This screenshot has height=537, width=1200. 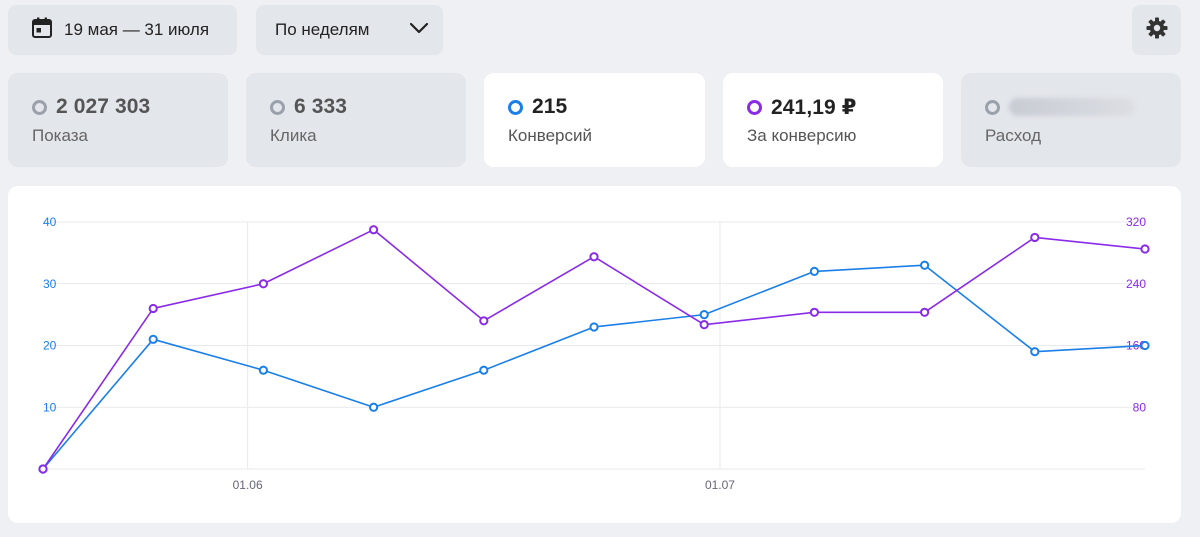 I want to click on metric-value-hidden, so click(x=1072, y=107).